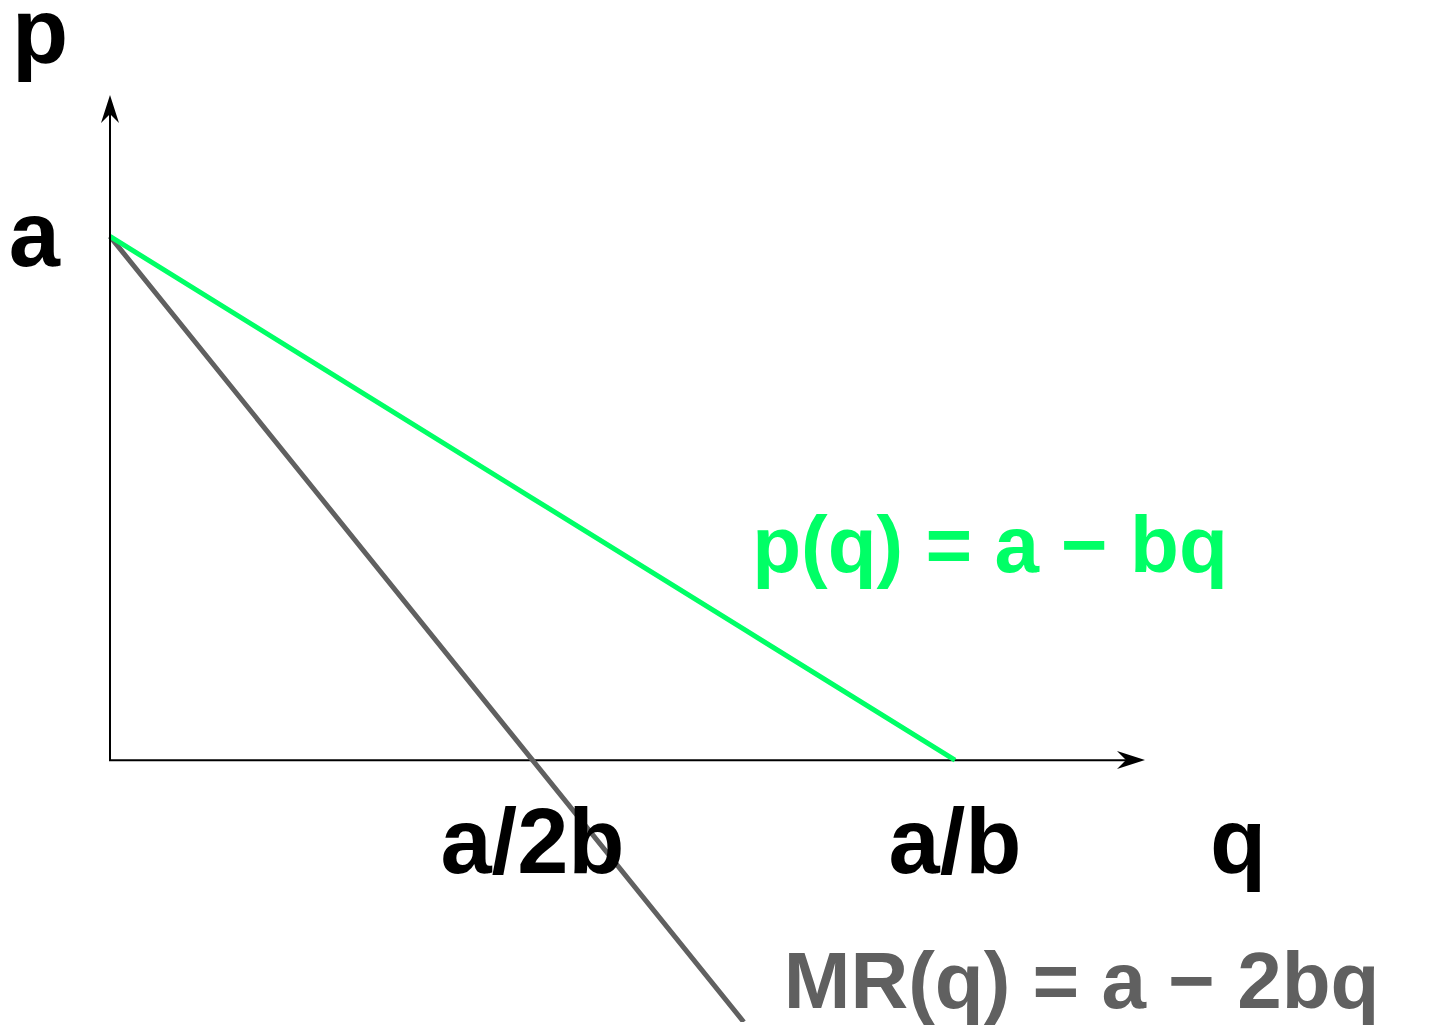  Describe the element at coordinates (990, 545) in the screenshot. I see `series-label: p(q) = a − bq` at that location.